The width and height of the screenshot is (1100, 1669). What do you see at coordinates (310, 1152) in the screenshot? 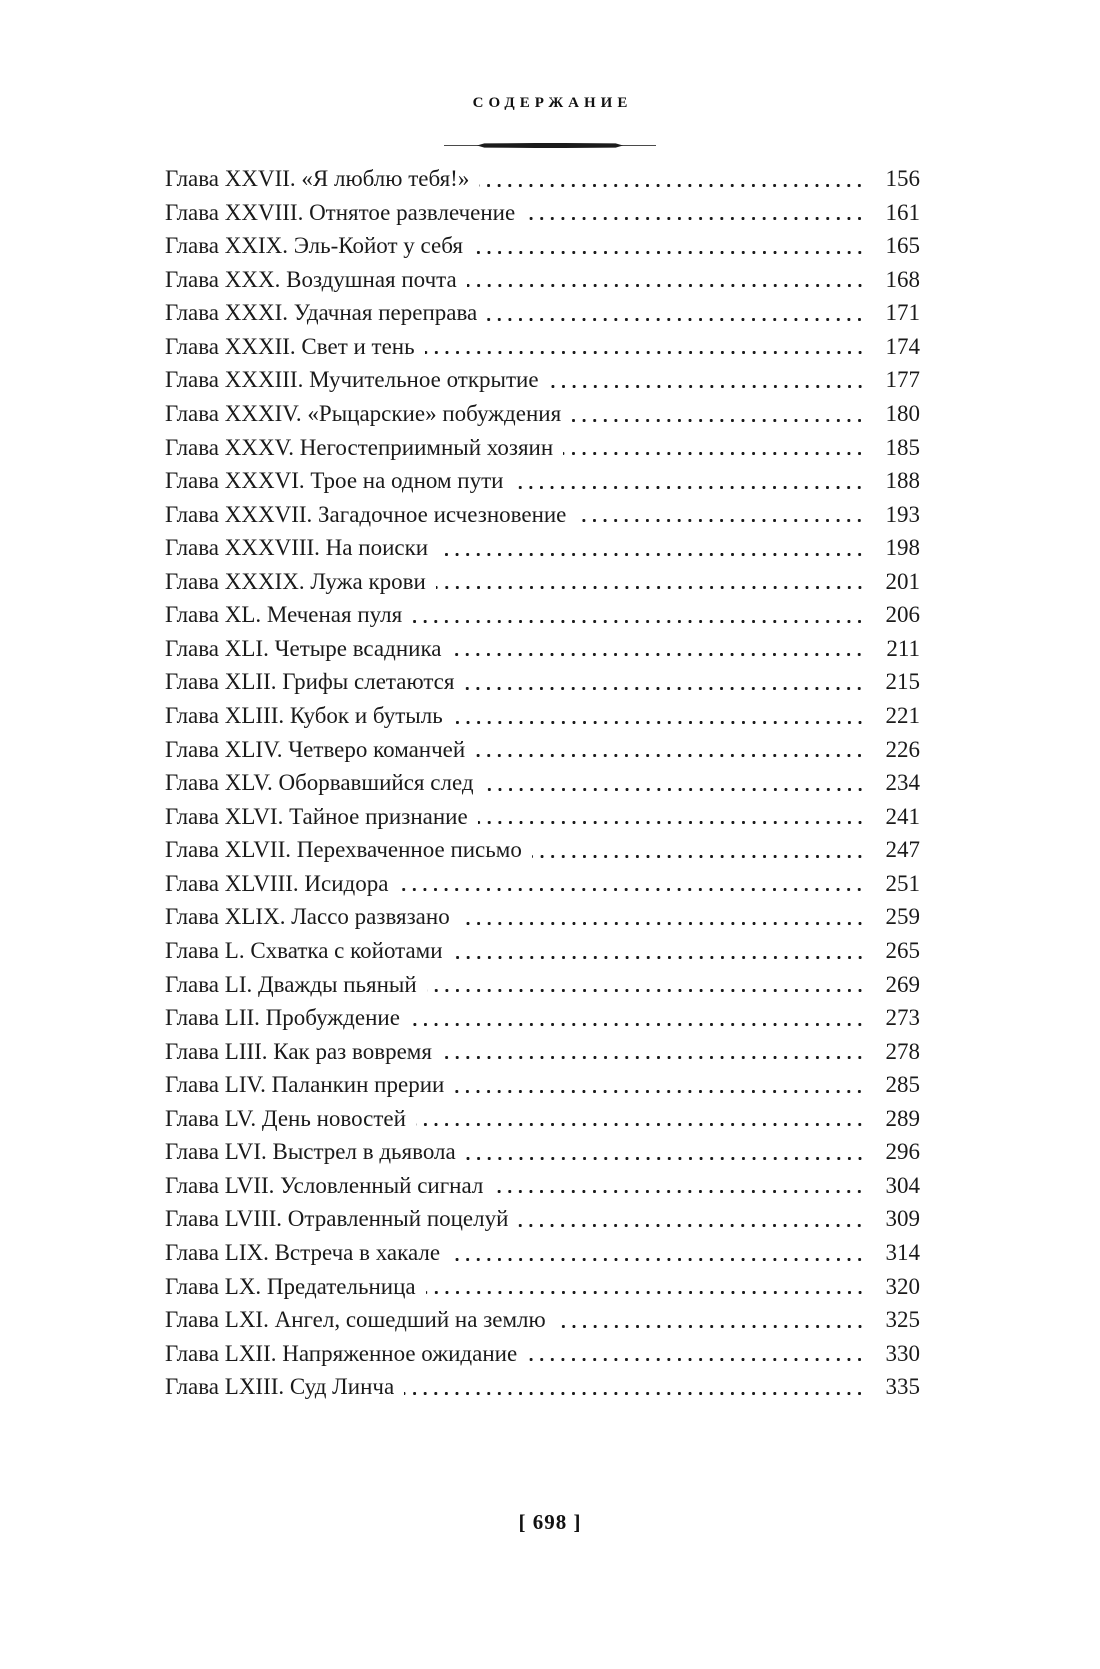
I see `toc-entry-title: Глава LVI. Выстрел в дьявола` at bounding box center [310, 1152].